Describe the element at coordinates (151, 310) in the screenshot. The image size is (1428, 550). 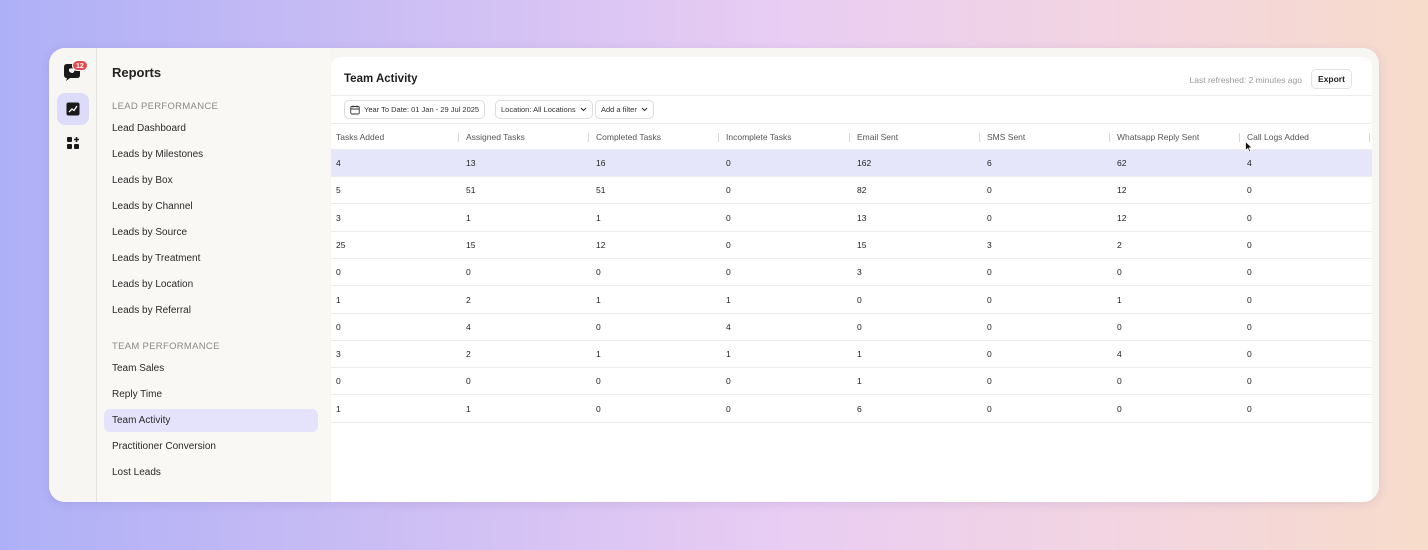
I see `sidebar-item-leads-by-referral: Leads by Referral` at that location.